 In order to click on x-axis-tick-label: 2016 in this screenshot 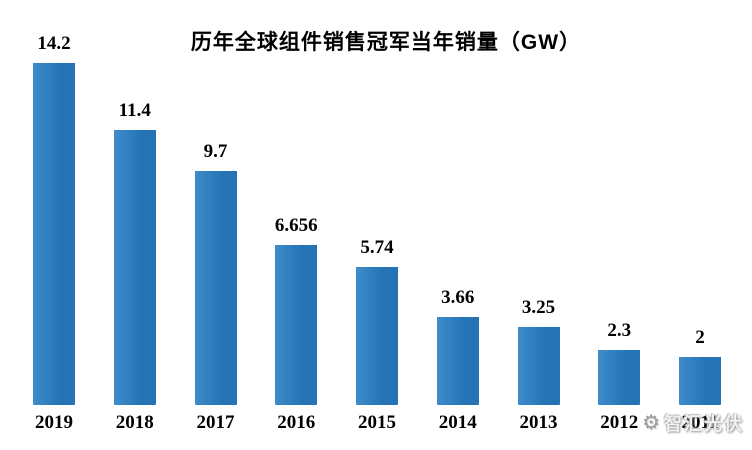, I will do `click(296, 422)`.